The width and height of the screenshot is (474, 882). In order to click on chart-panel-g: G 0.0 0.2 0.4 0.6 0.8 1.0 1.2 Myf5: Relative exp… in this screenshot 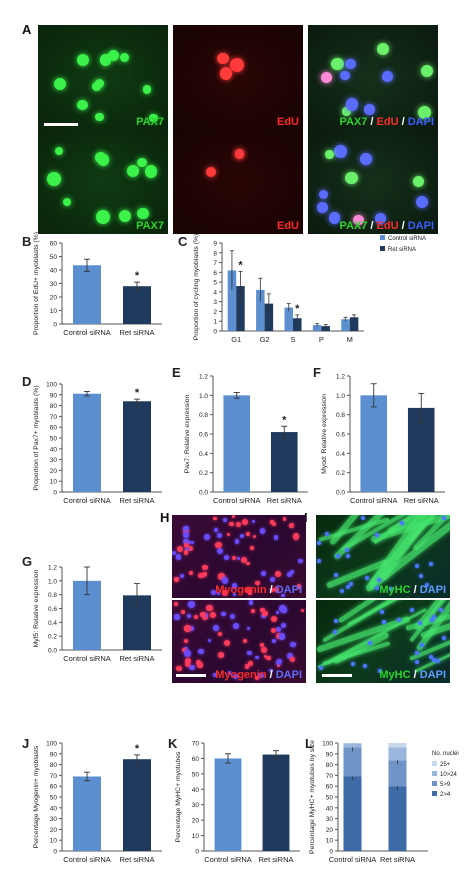, I will do `click(92, 608)`.